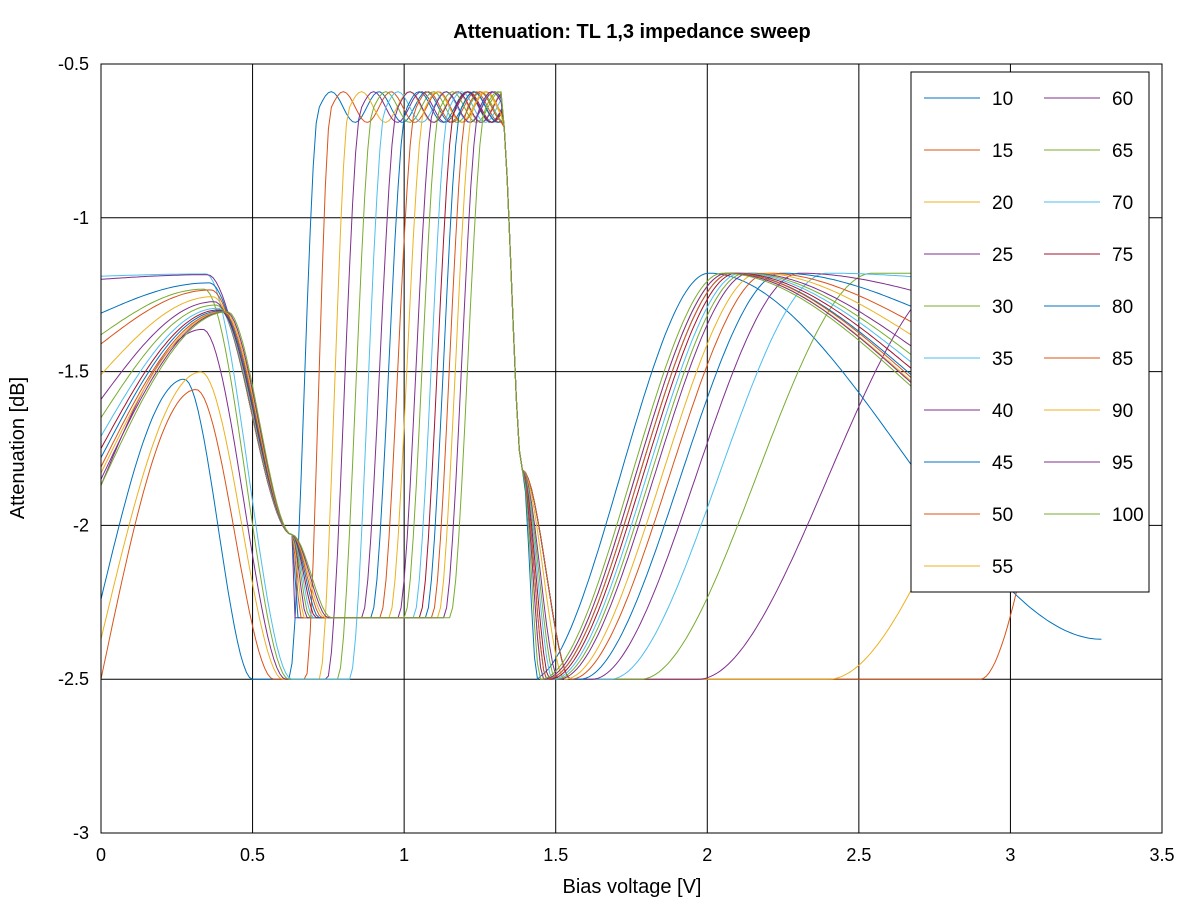 This screenshot has height=900, width=1200. What do you see at coordinates (81, 218) in the screenshot?
I see `y-tick-label: -1` at bounding box center [81, 218].